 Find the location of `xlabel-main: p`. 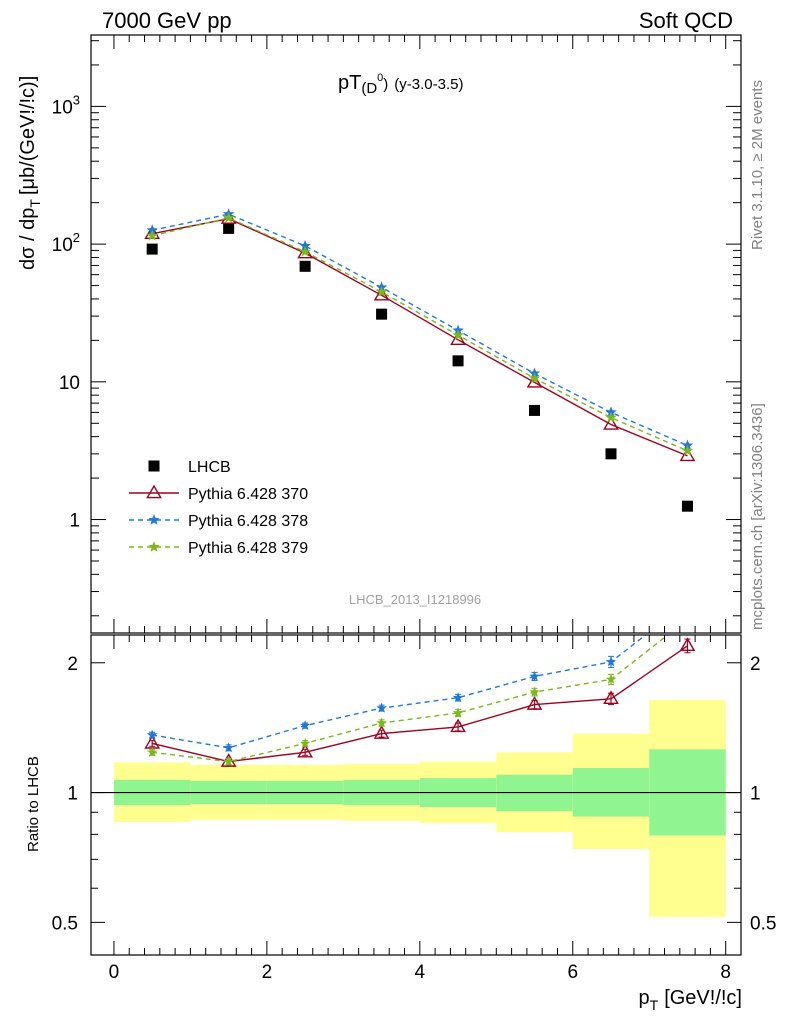

xlabel-main: p is located at coordinates (644, 998).